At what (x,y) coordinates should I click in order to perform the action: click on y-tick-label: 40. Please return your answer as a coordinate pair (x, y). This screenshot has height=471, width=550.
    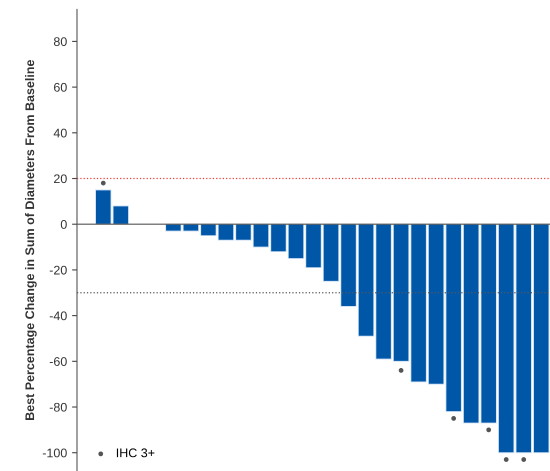
    Looking at the image, I should click on (60, 133).